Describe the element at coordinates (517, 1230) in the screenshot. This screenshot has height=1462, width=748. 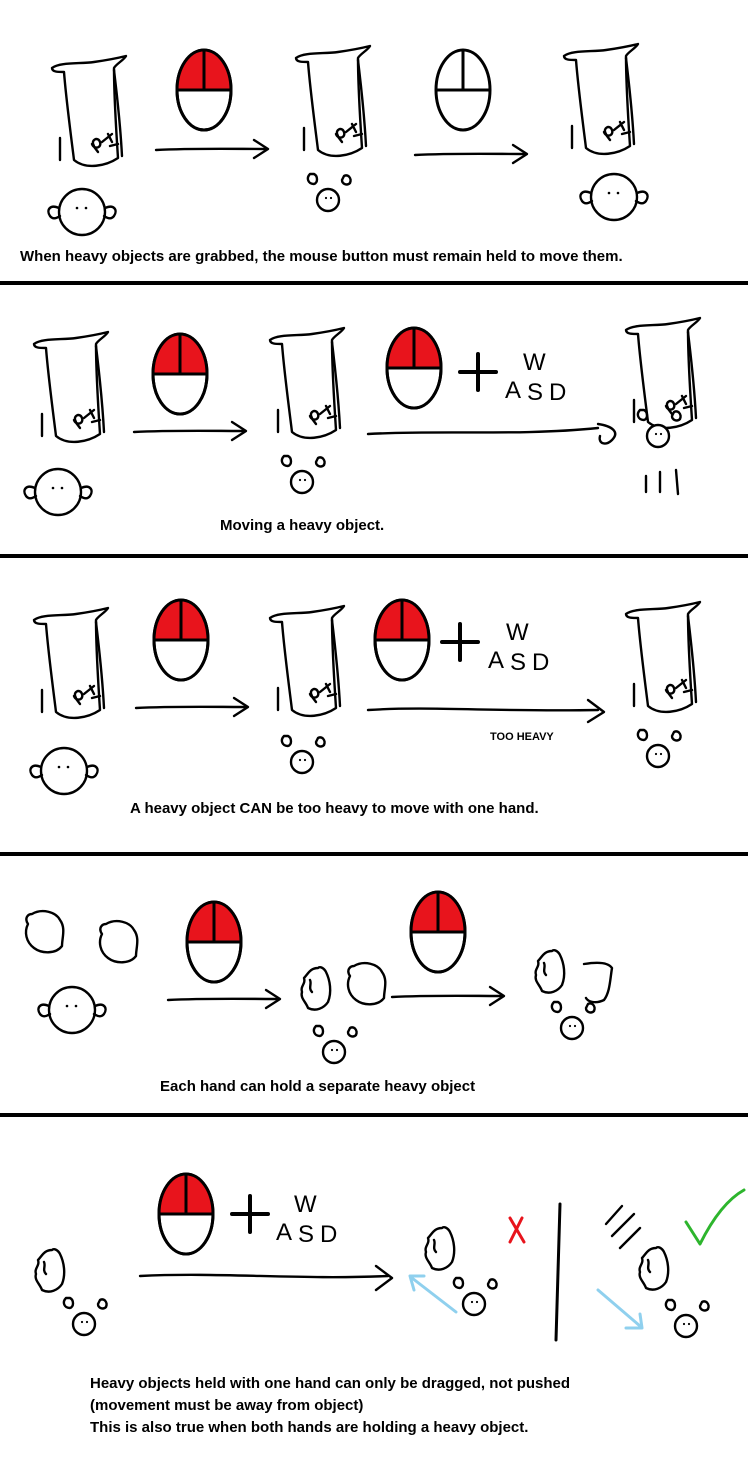
I see `cross-icon` at that location.